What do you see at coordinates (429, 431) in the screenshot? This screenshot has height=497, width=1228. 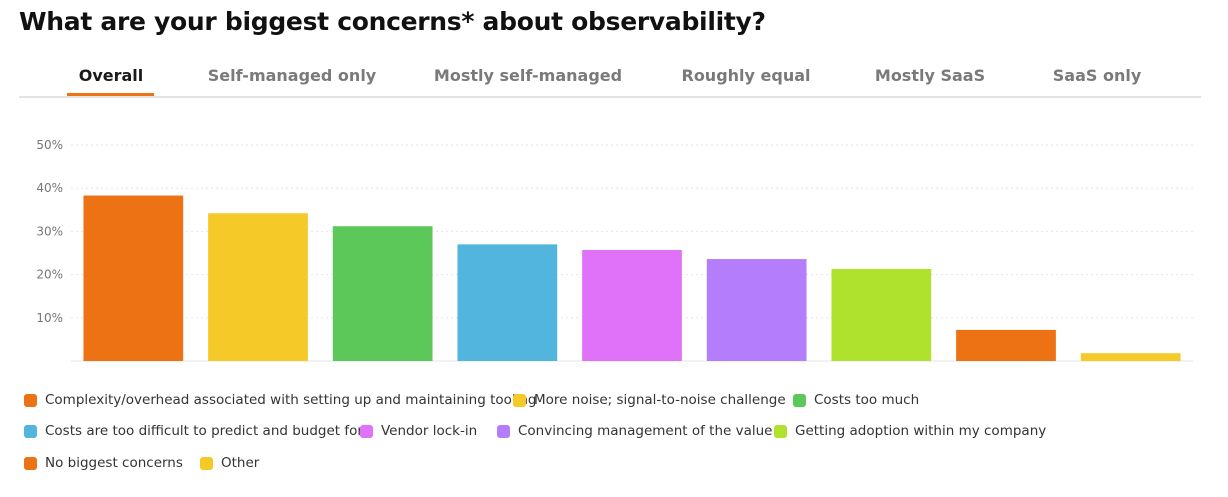 I see `legend-label: Vendor lock-in` at bounding box center [429, 431].